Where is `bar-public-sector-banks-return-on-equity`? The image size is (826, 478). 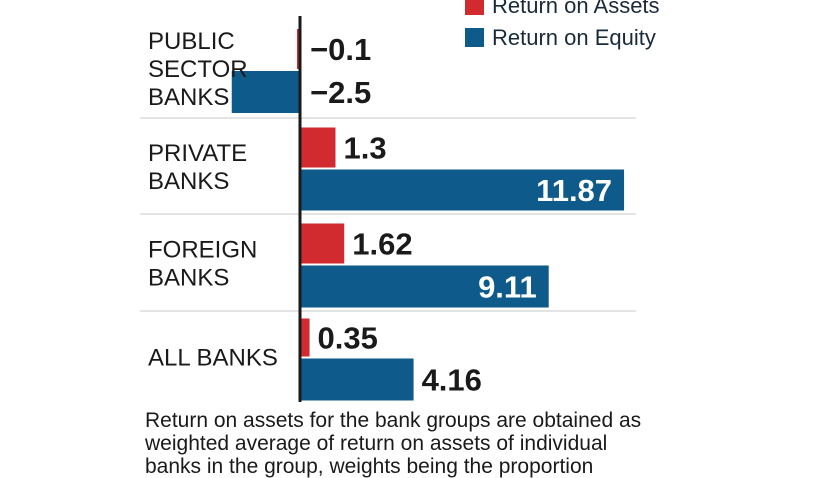 bar-public-sector-banks-return-on-equity is located at coordinates (265, 92).